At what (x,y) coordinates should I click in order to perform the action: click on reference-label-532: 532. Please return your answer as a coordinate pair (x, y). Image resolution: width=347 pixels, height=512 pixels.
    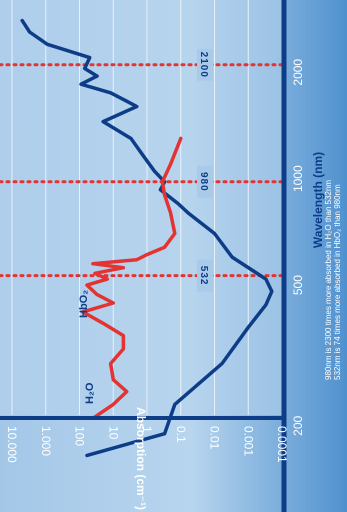
    Looking at the image, I should click on (203, 276).